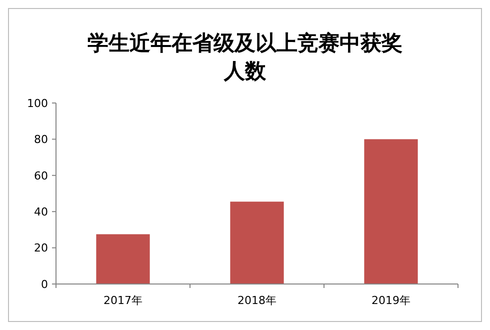 This screenshot has height=330, width=490. What do you see at coordinates (391, 300) in the screenshot?
I see `x-tick-label: 2019年` at bounding box center [391, 300].